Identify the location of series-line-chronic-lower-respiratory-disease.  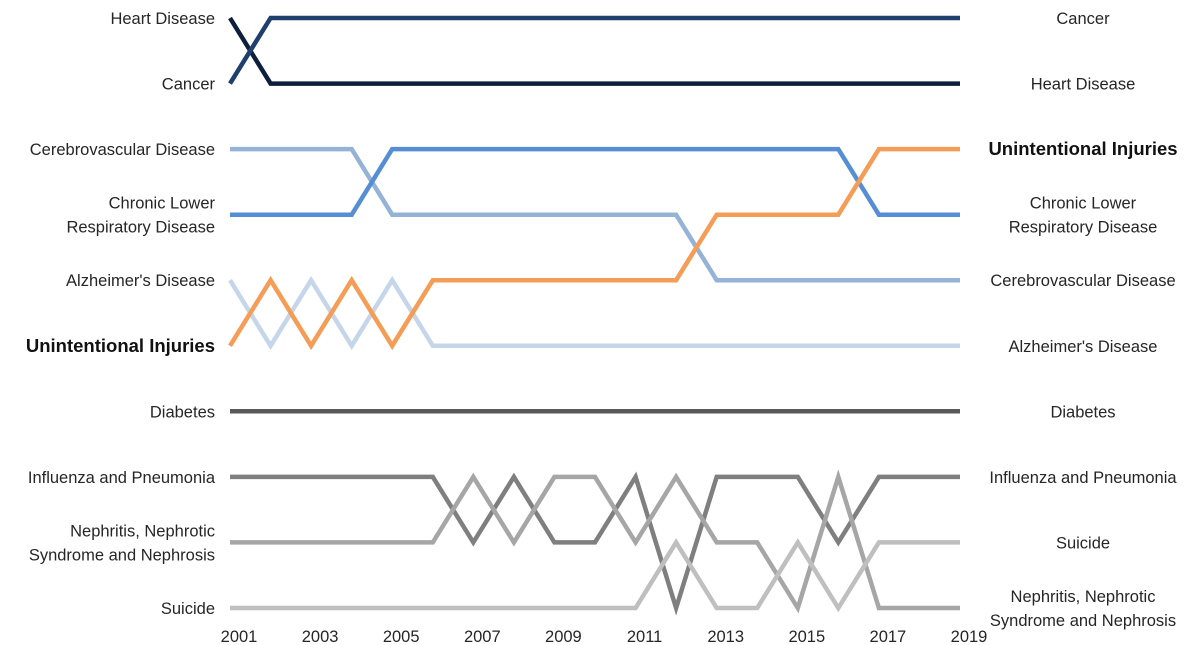
(595, 181).